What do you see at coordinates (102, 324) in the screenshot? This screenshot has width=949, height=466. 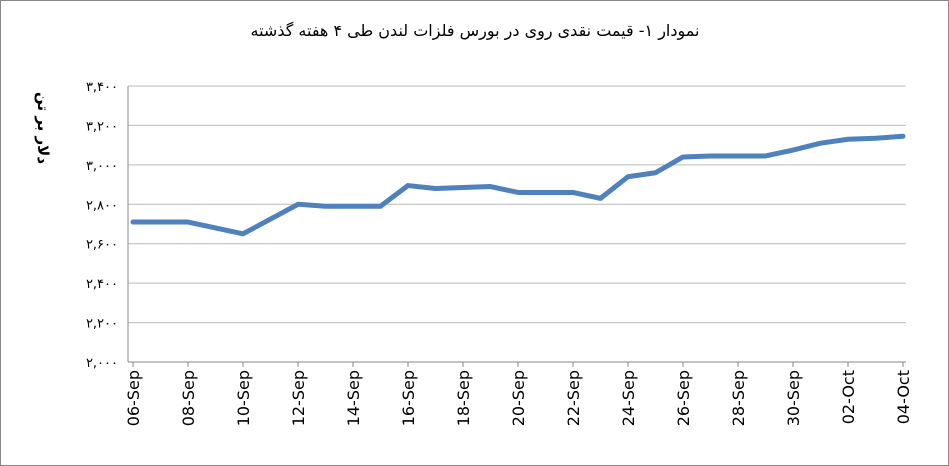 I see `y-tick-label: ۲,۲۰۰` at bounding box center [102, 324].